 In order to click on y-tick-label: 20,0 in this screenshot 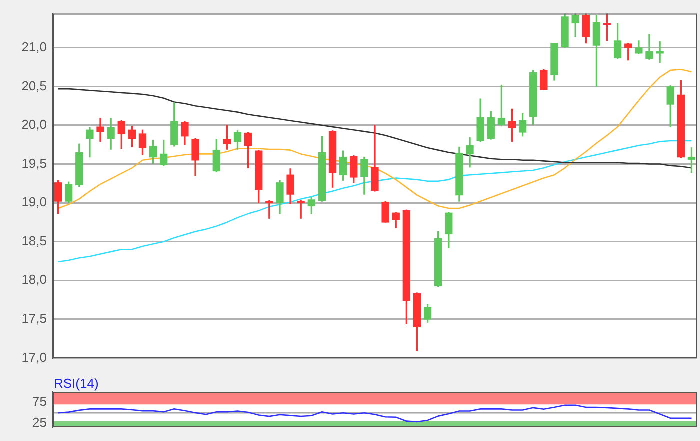, I will do `click(34, 124)`.